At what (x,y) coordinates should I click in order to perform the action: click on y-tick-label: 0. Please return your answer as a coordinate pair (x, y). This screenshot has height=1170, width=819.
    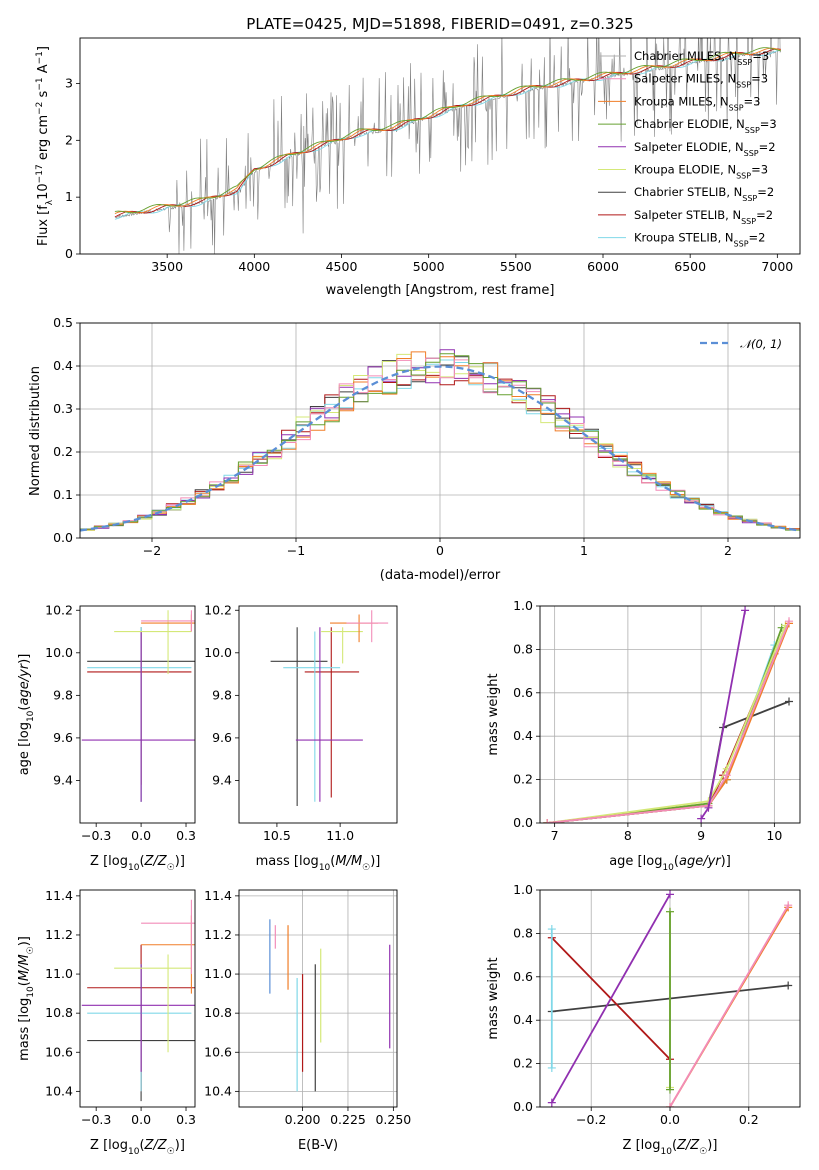
    Looking at the image, I should click on (69, 253).